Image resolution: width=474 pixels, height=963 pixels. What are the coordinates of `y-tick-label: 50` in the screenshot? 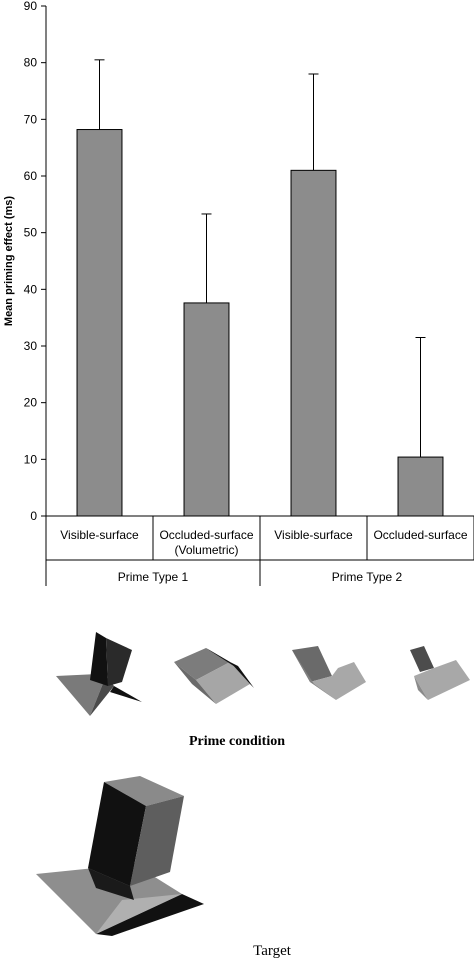 It's located at (31, 233).